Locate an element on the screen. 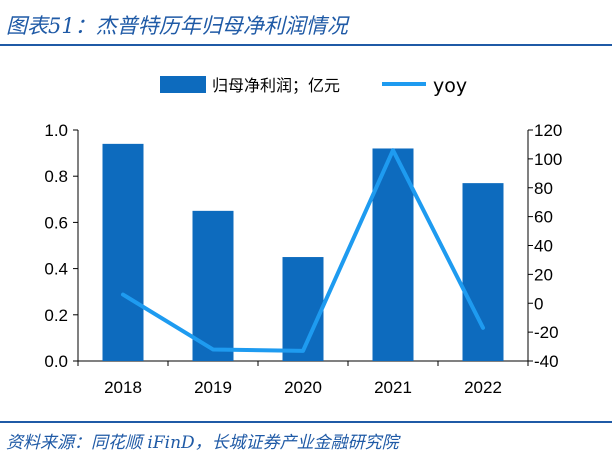  x-tick-label: 2019 is located at coordinates (213, 387).